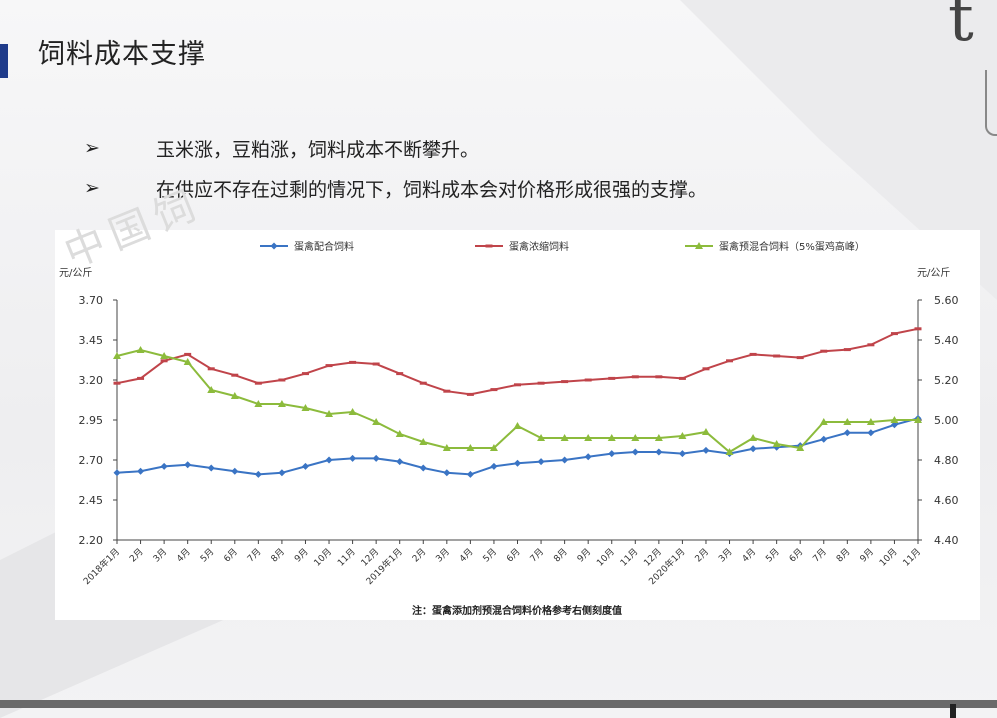  What do you see at coordinates (395, 148) in the screenshot?
I see `bullet-item: ➢ 玉米涨，豆粕涨，饲料成本不断攀升。` at bounding box center [395, 148].